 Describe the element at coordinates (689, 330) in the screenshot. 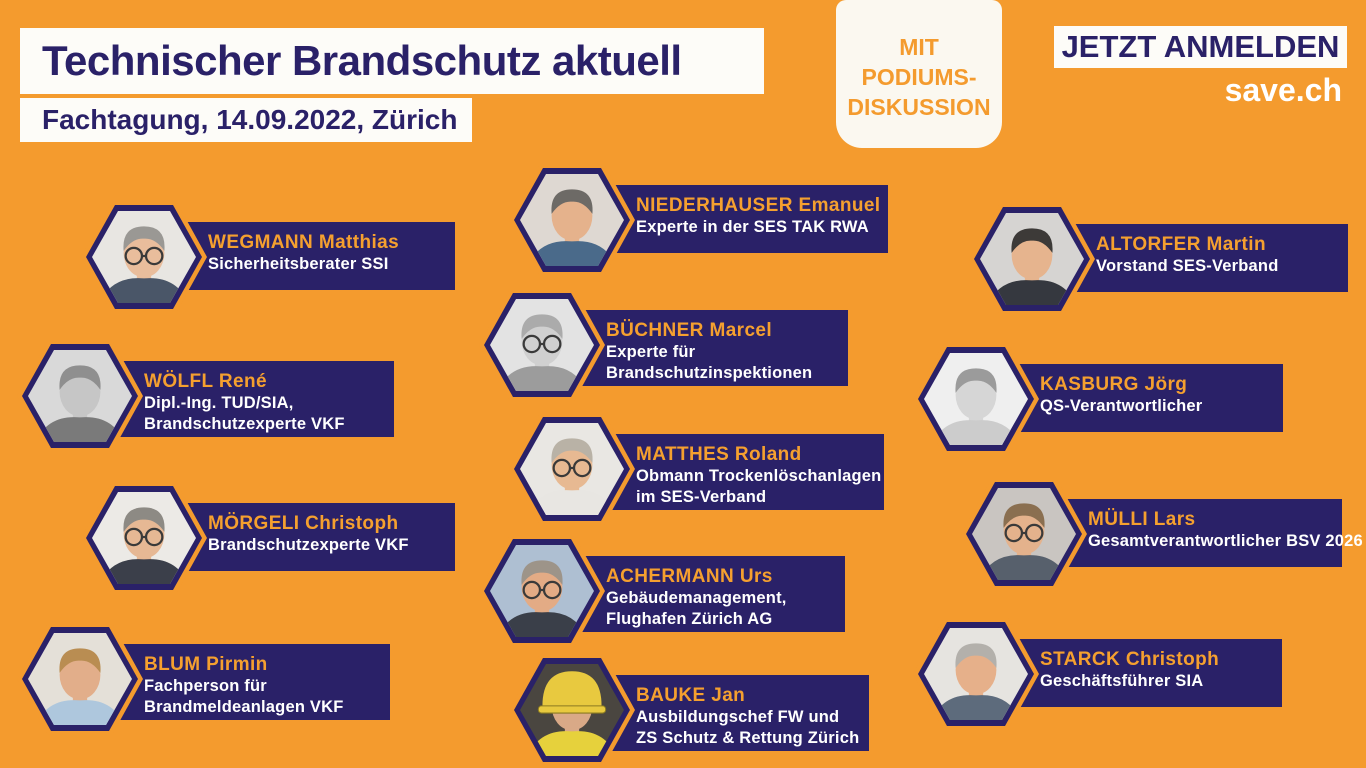

I see `speaker-name: BÜCHNER Marcel` at that location.